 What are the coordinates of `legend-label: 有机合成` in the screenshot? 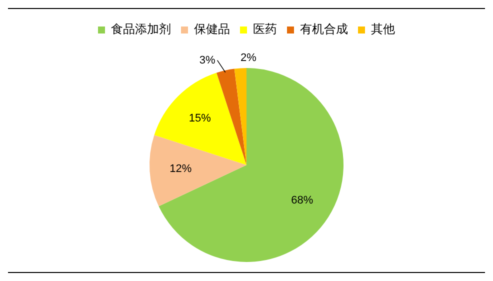 It's located at (324, 29).